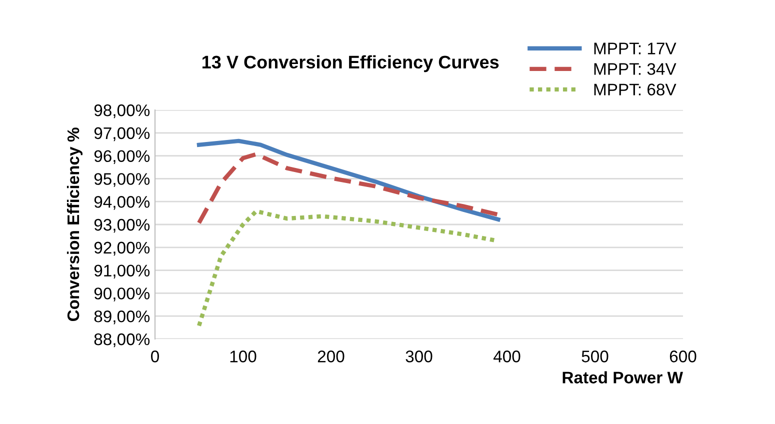 The image size is (775, 424). I want to click on x-tick-label: 300, so click(419, 356).